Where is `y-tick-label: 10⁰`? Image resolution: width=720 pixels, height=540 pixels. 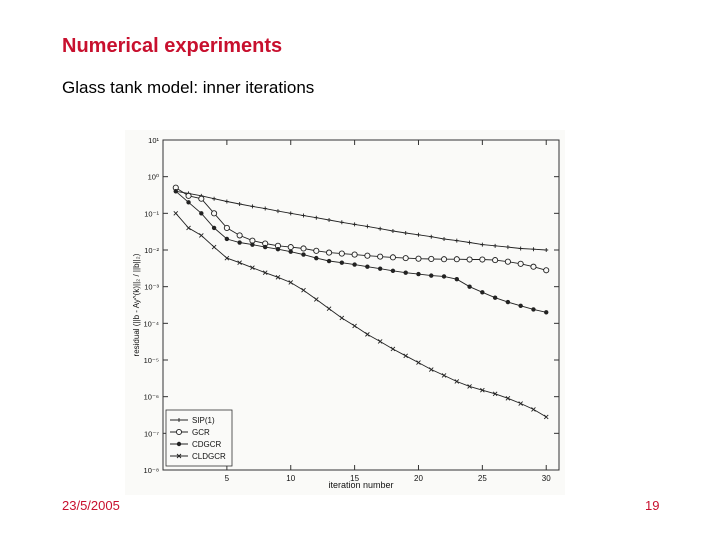
y-tick-label: 10⁰ is located at coordinates (153, 177).